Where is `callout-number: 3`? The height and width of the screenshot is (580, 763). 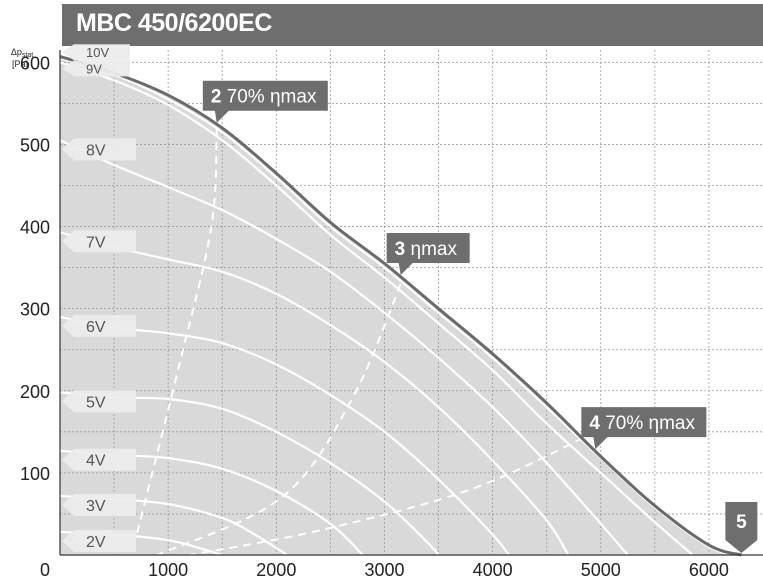 callout-number: 3 is located at coordinates (403, 249).